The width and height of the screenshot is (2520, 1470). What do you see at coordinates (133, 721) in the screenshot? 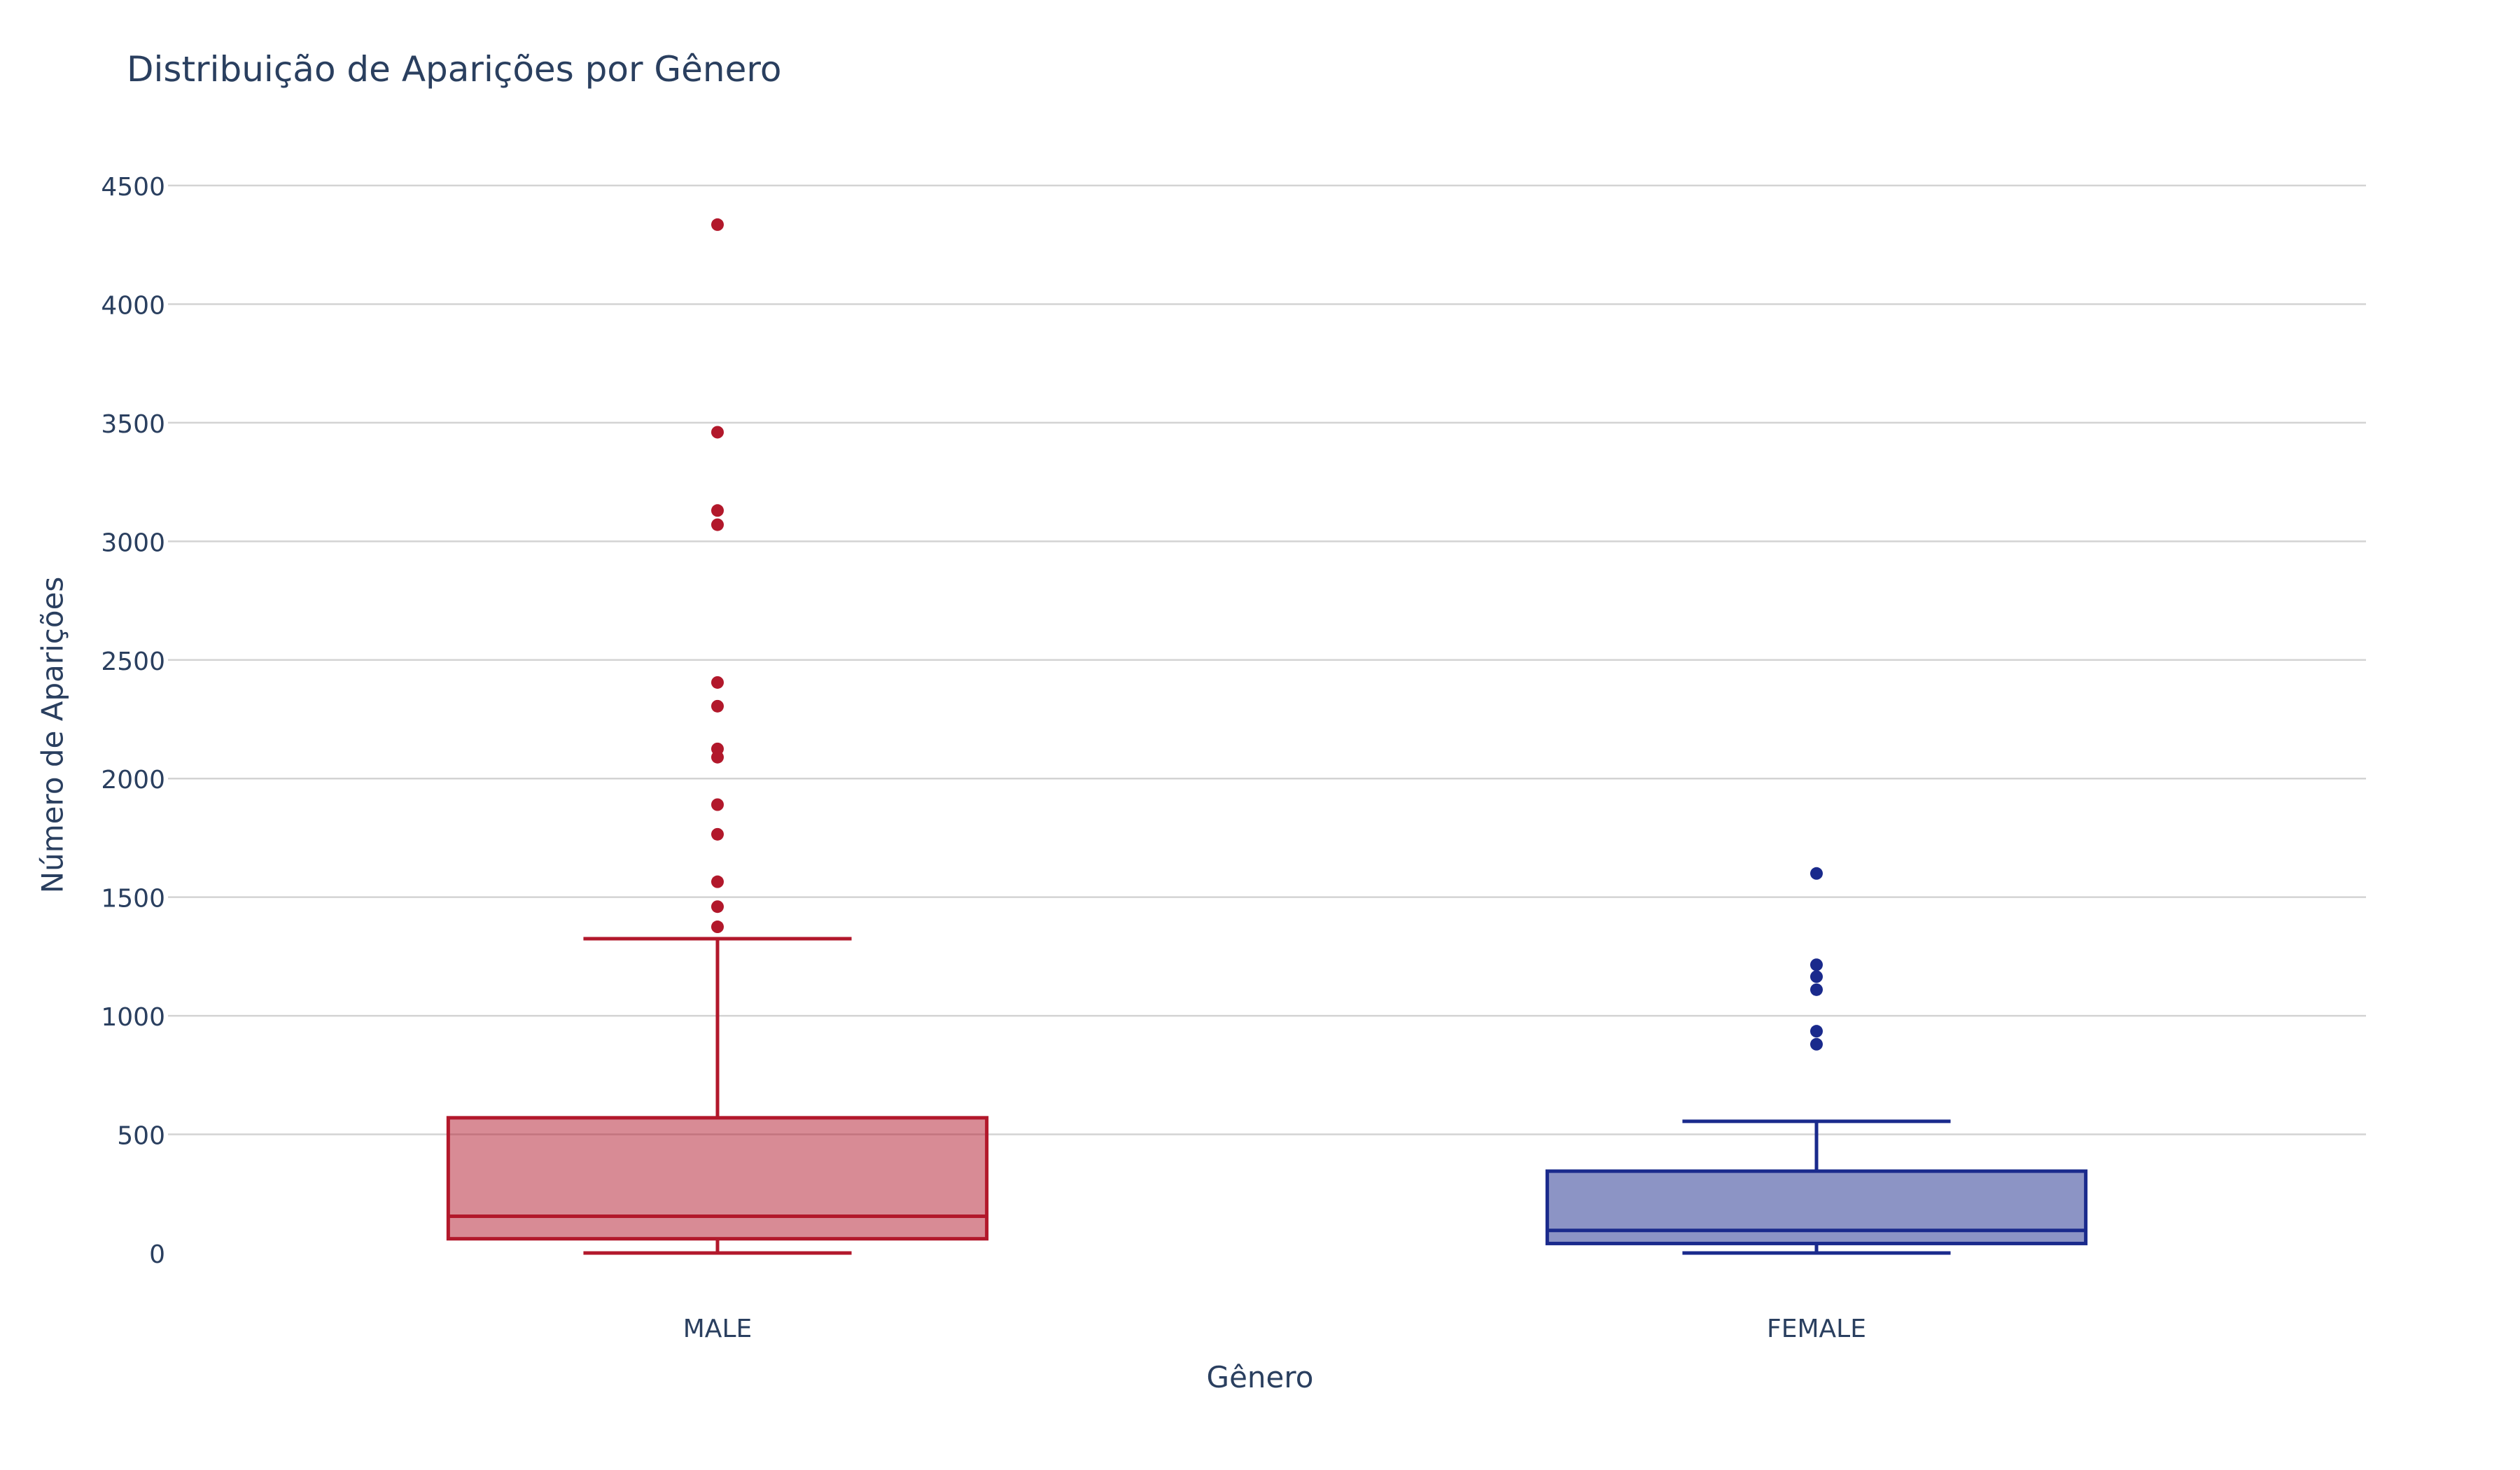
I see `y-axis-ticks: 0 500 1000 1500 2000 2500 3000 3500 4000 4500` at bounding box center [133, 721].